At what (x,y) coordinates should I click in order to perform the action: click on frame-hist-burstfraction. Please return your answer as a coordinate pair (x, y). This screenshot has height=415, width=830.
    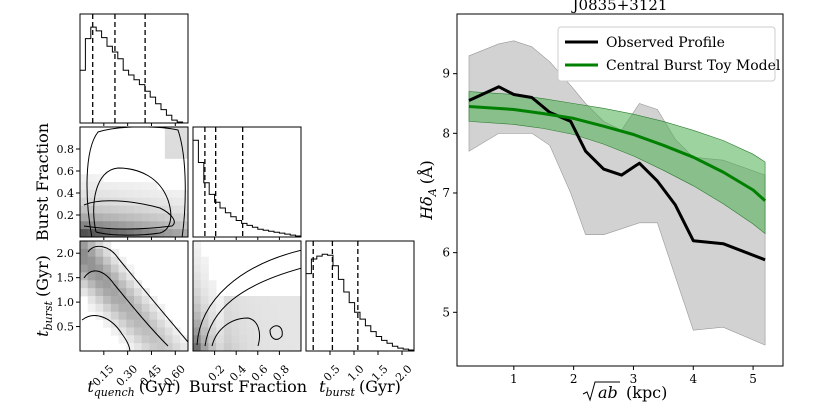
    Looking at the image, I should click on (247, 182).